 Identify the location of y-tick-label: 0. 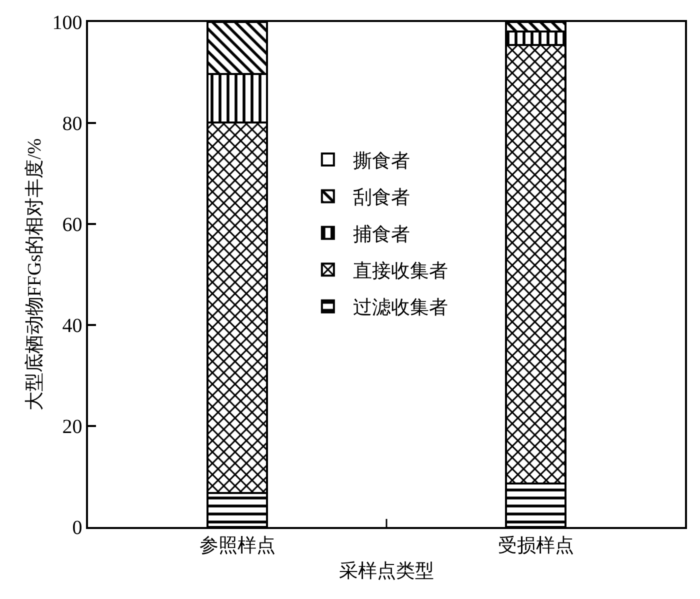
(77, 528).